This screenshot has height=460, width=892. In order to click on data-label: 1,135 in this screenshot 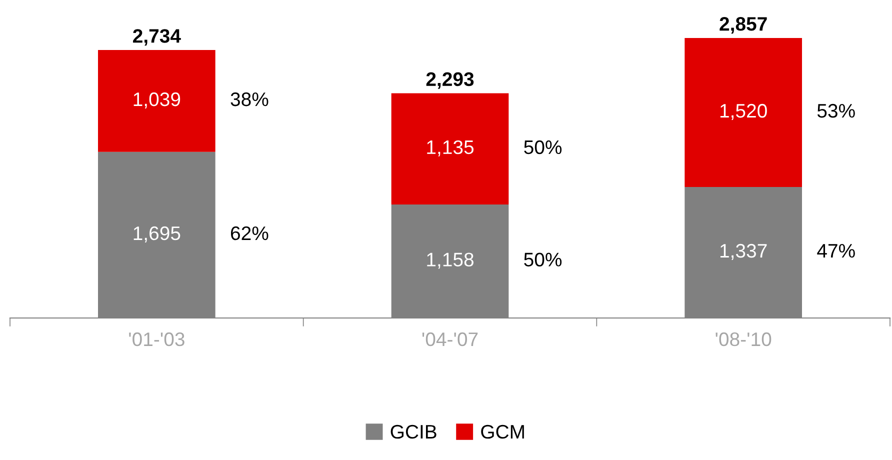, I will do `click(450, 148)`.